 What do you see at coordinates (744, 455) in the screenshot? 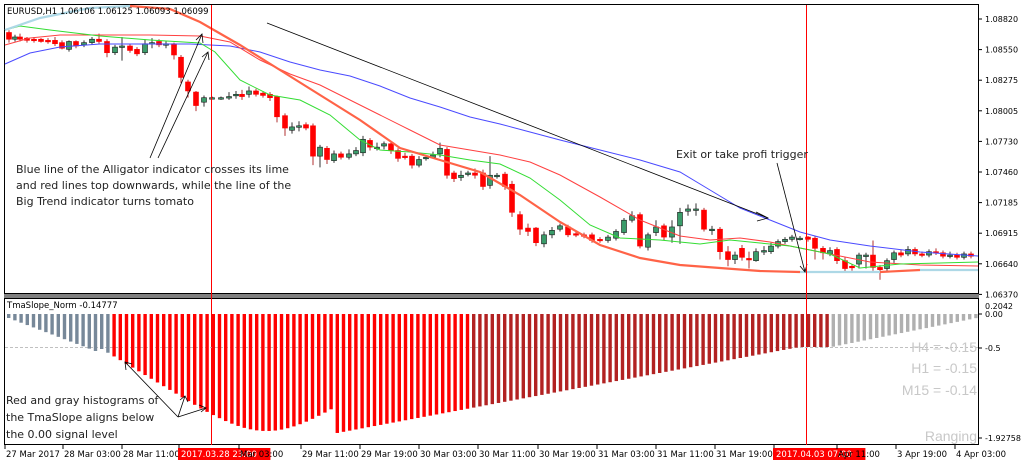
I see `time-axis-label: 31 Mar 19:00` at bounding box center [744, 455].